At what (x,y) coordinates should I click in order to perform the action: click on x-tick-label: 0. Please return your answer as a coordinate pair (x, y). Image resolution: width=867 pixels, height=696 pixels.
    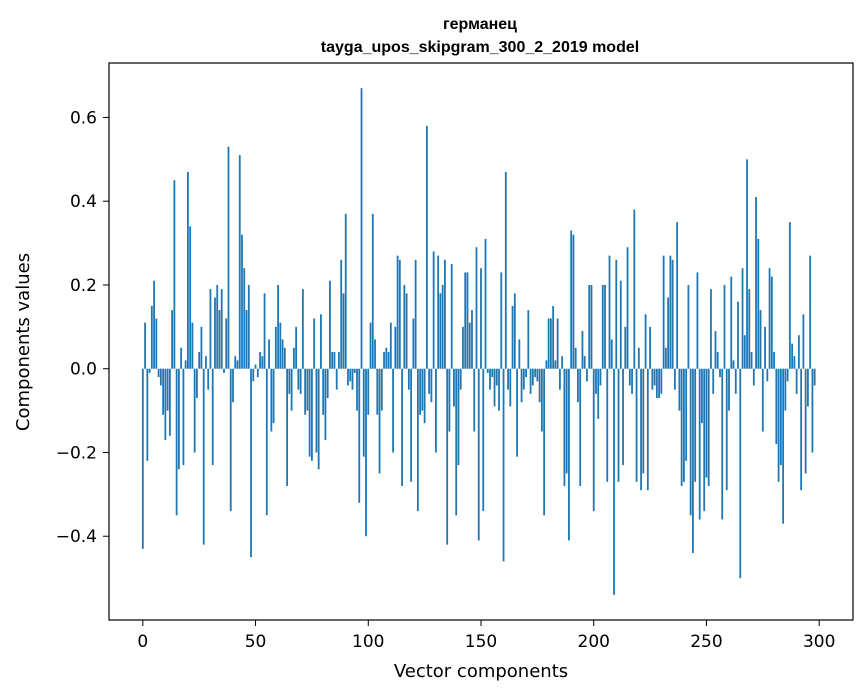
    Looking at the image, I should click on (142, 642).